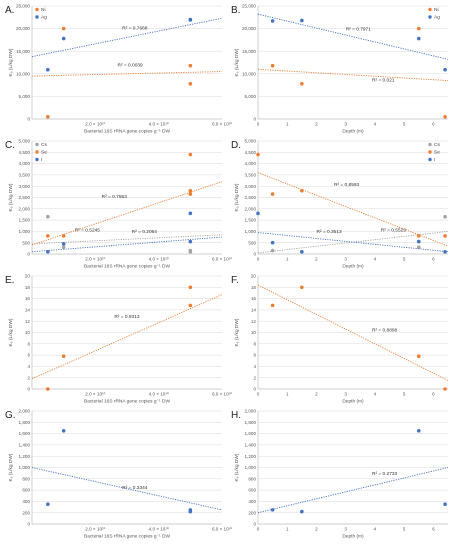 This screenshot has width=453, height=550. Describe the element at coordinates (25, 433) in the screenshot. I see `y-tick-label: 1,600` at that location.